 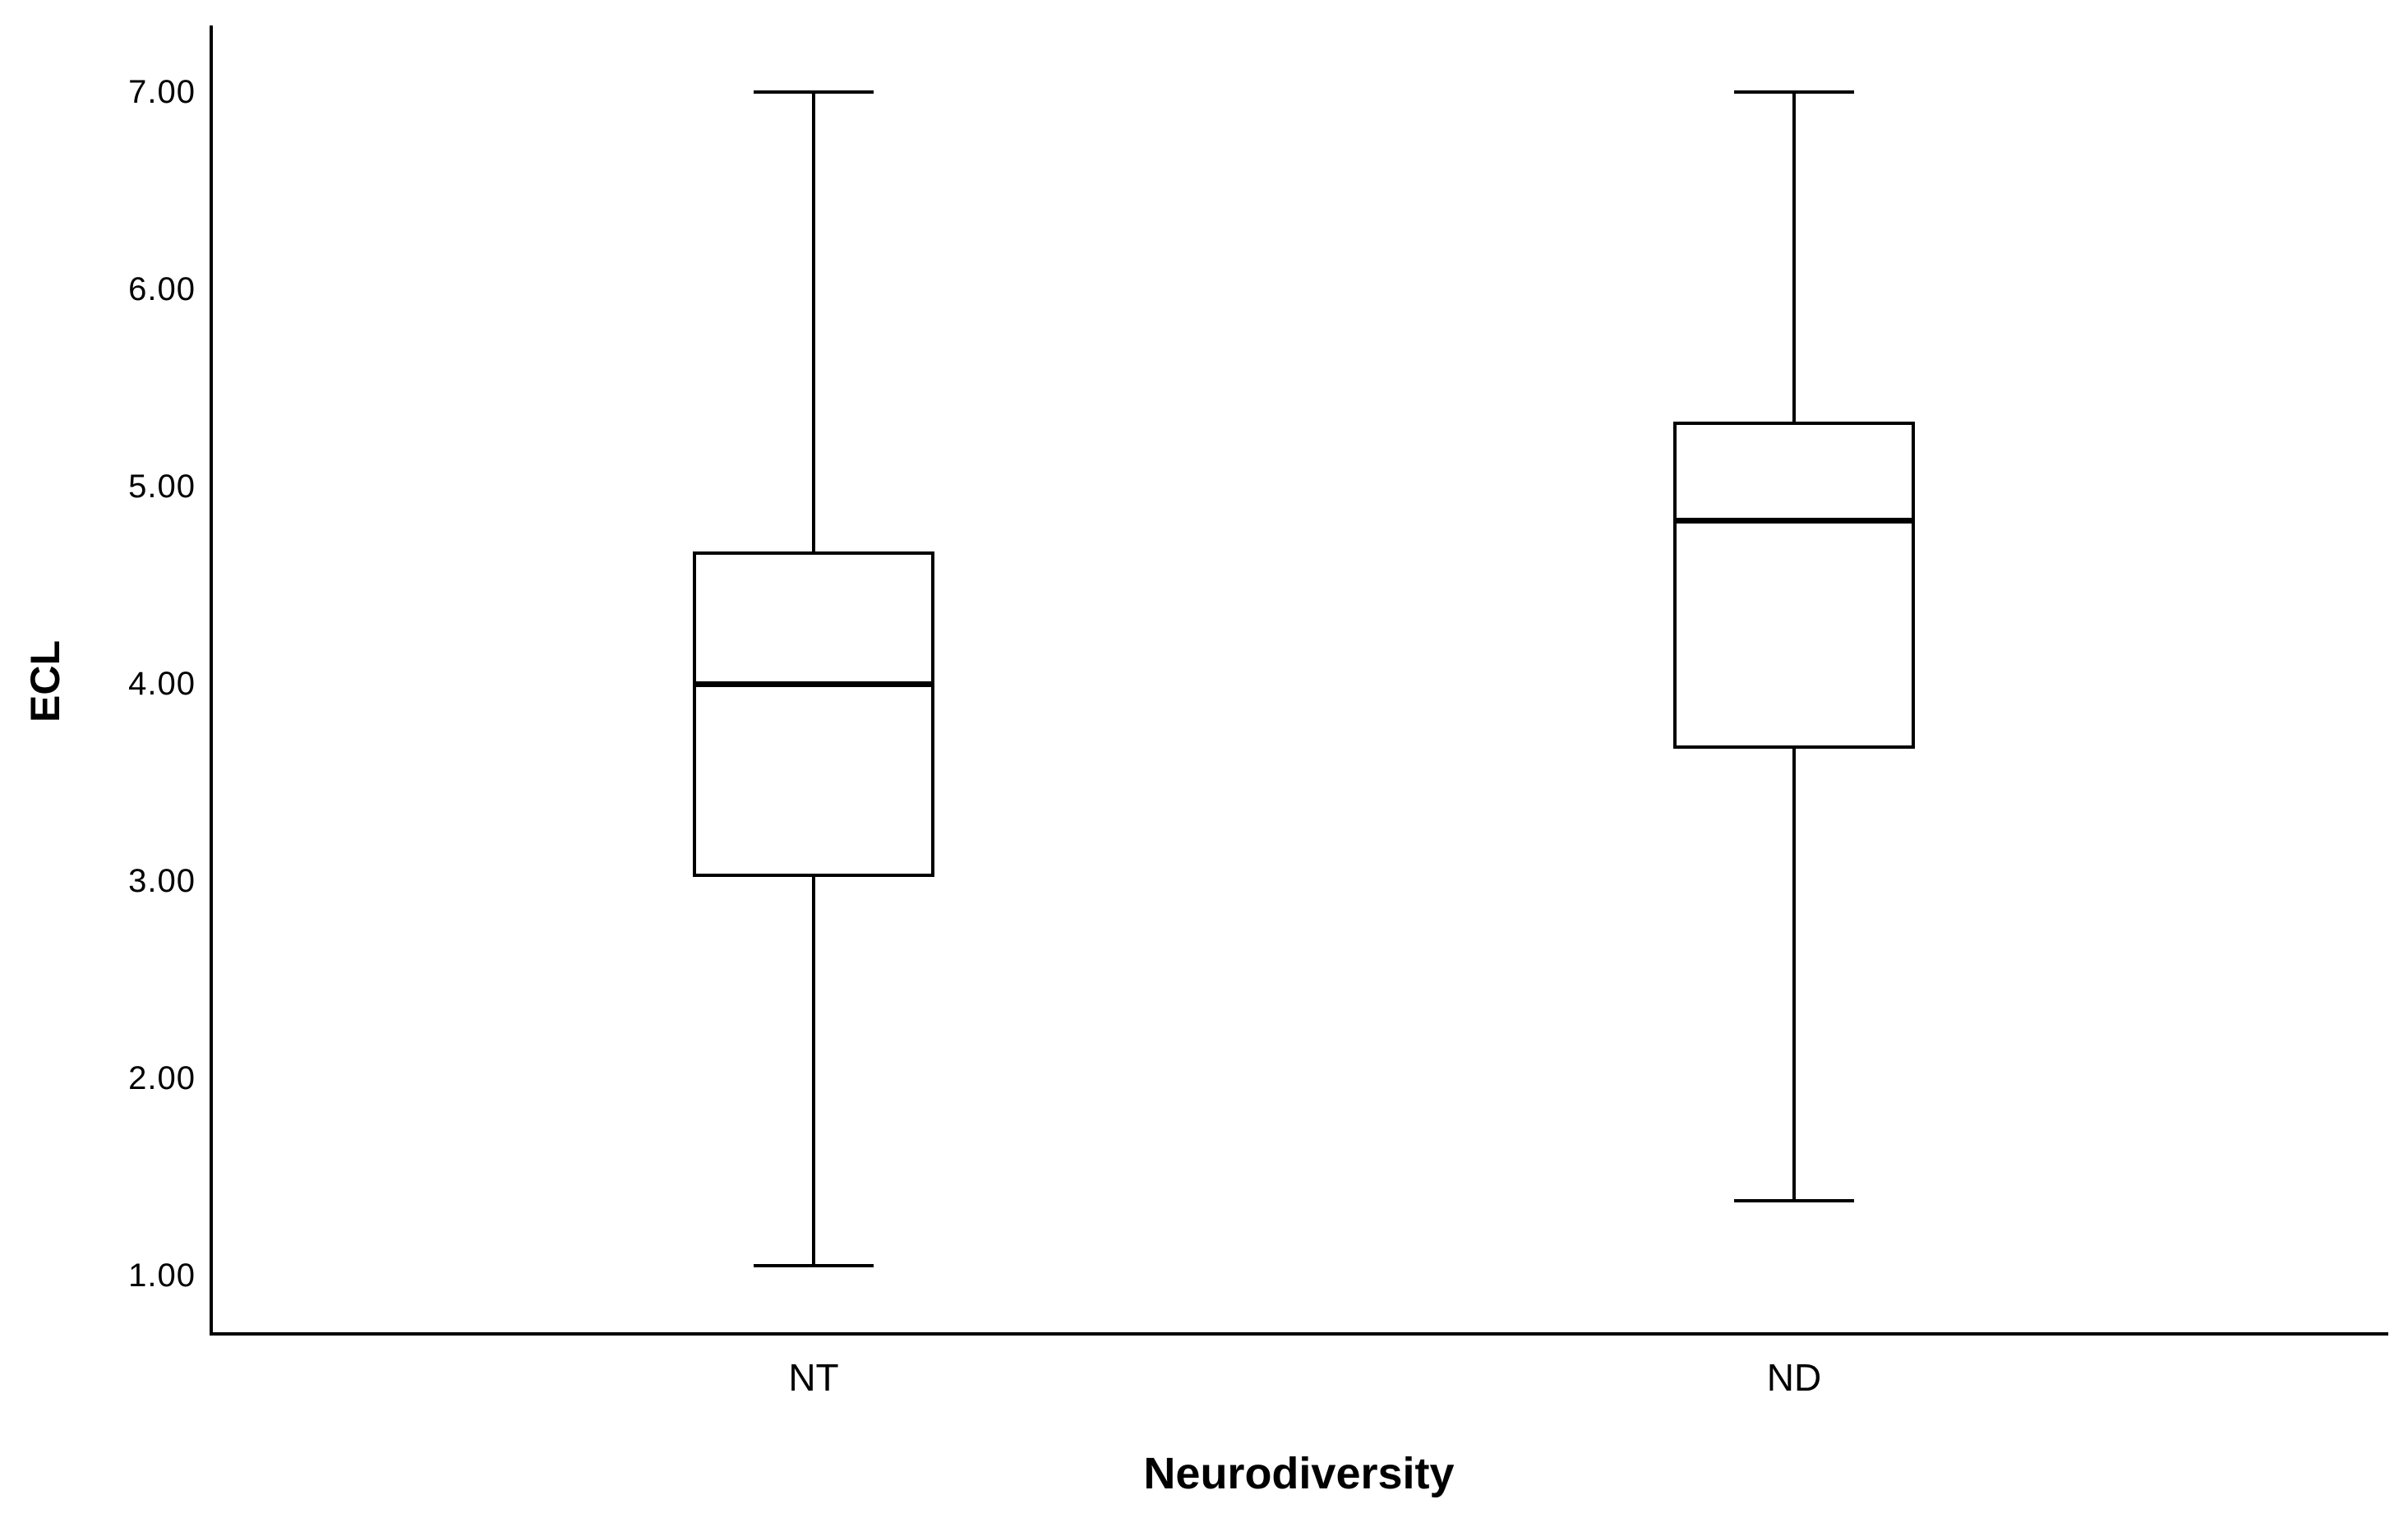 What do you see at coordinates (162, 881) in the screenshot?
I see `y-tick-label: 3.00` at bounding box center [162, 881].